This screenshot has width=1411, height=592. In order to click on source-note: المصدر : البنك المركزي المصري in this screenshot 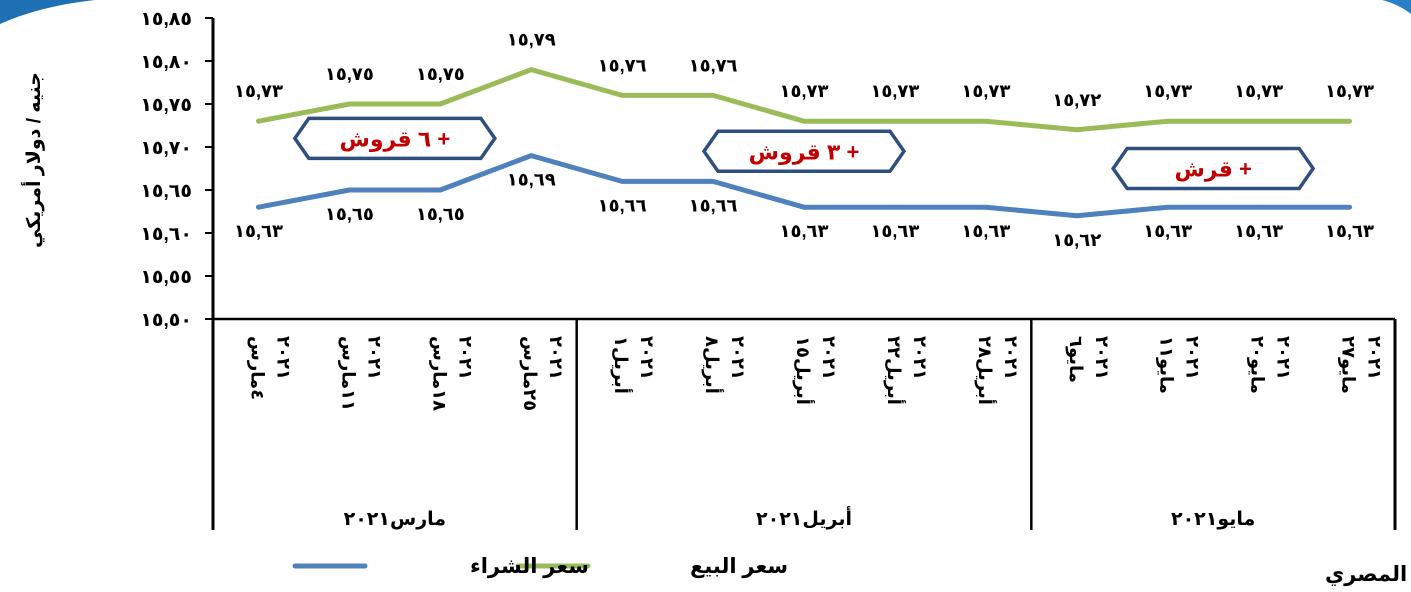, I will do `click(1368, 575)`.